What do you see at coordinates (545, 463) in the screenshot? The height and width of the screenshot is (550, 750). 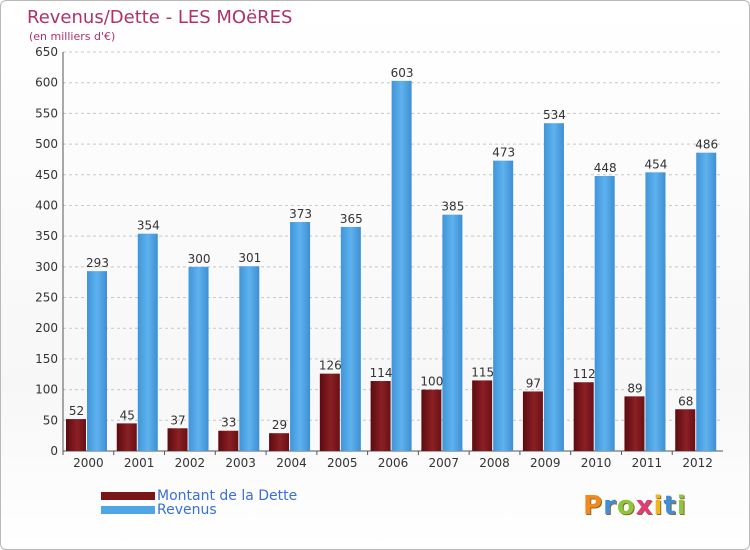 I see `x-tick-label: 2009` at bounding box center [545, 463].